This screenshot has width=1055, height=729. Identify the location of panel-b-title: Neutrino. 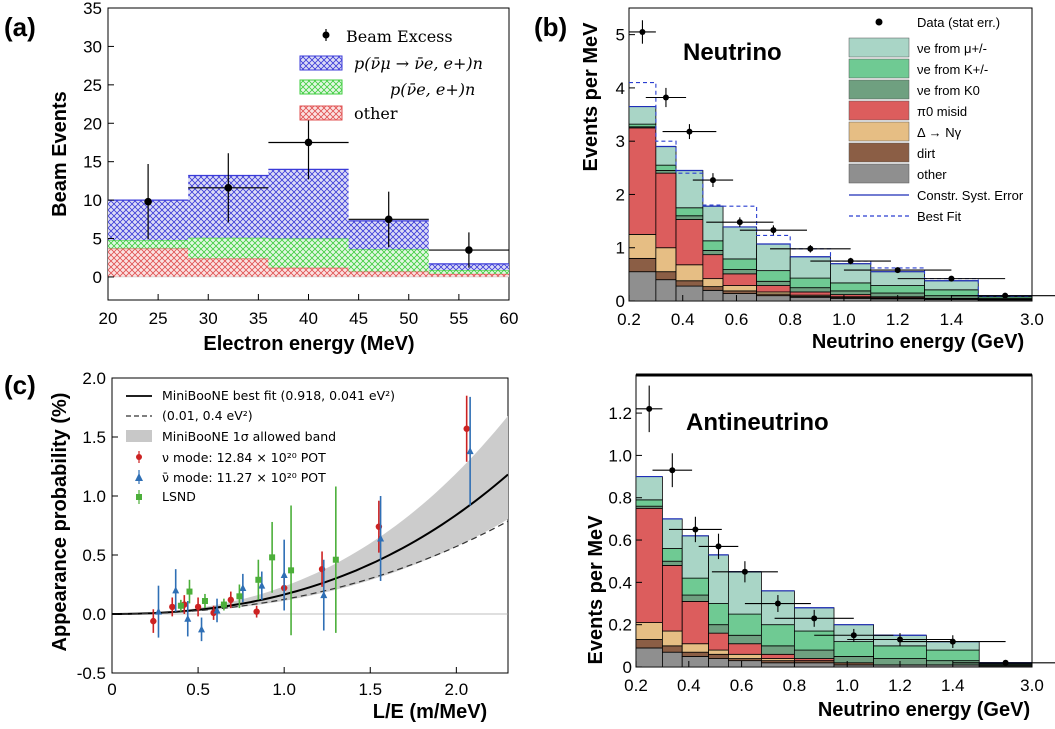
(732, 52).